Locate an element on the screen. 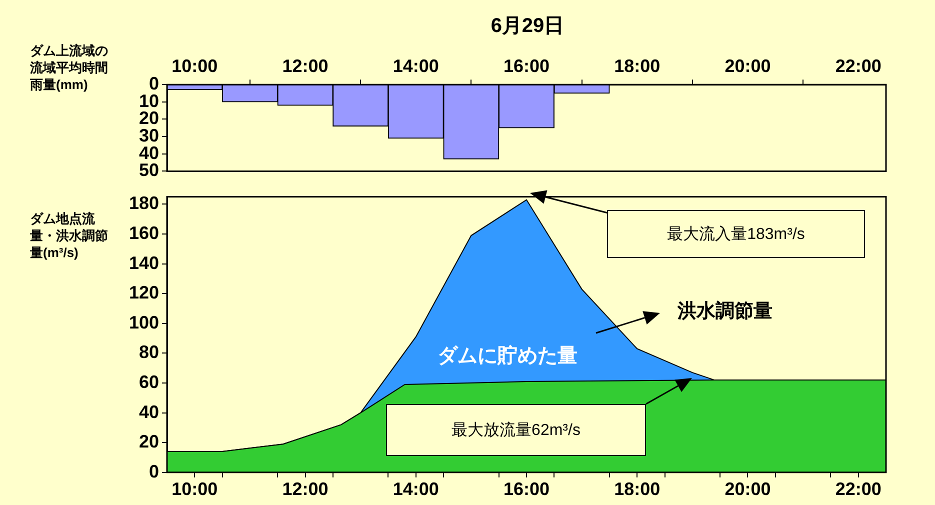  y-tick-label: 60 is located at coordinates (148, 382).